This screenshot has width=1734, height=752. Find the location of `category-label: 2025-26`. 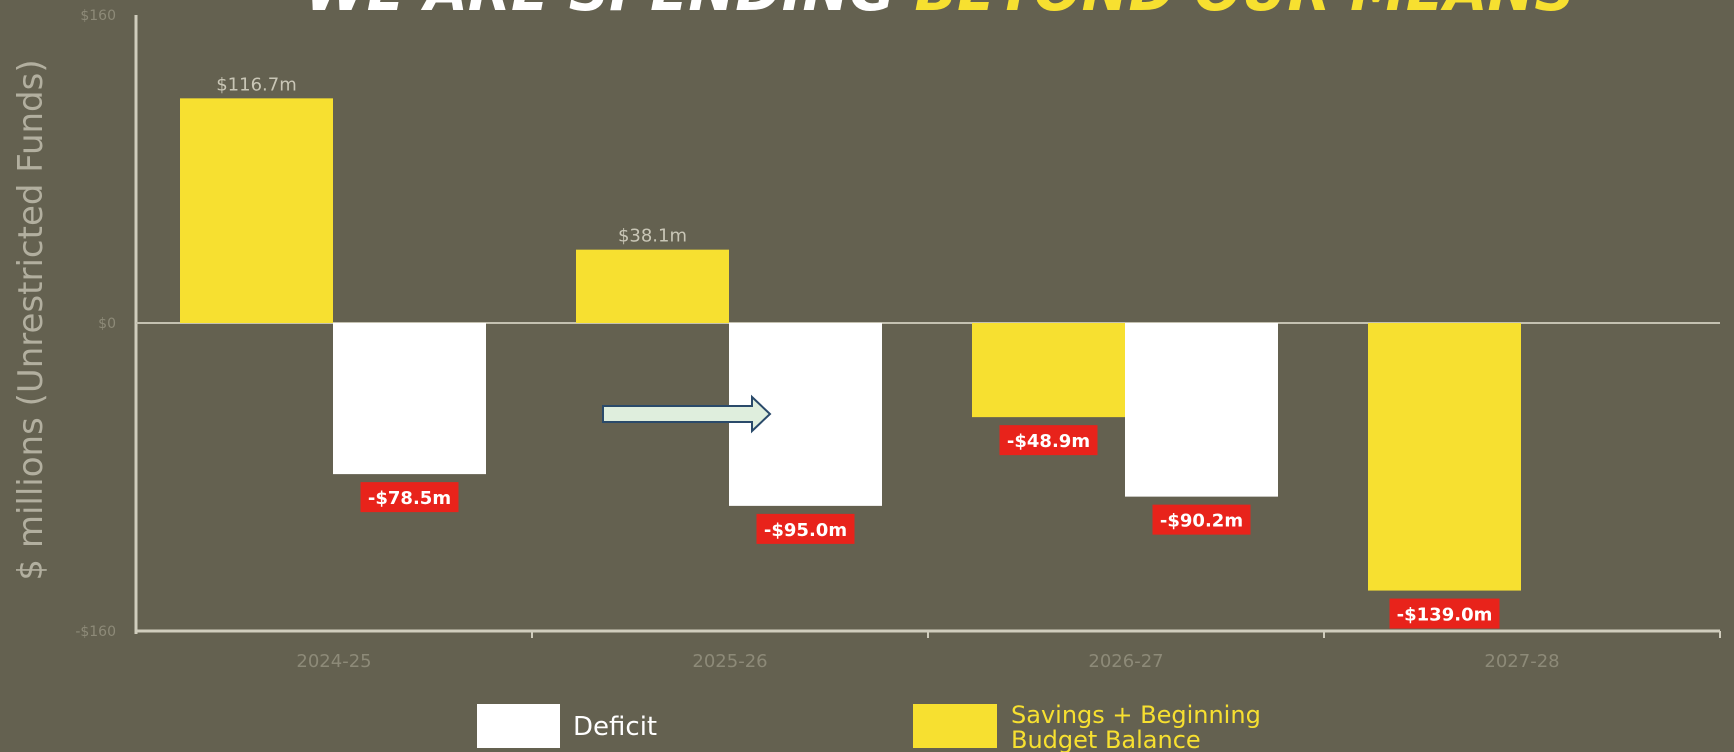

category-label: 2025-26 is located at coordinates (729, 661).